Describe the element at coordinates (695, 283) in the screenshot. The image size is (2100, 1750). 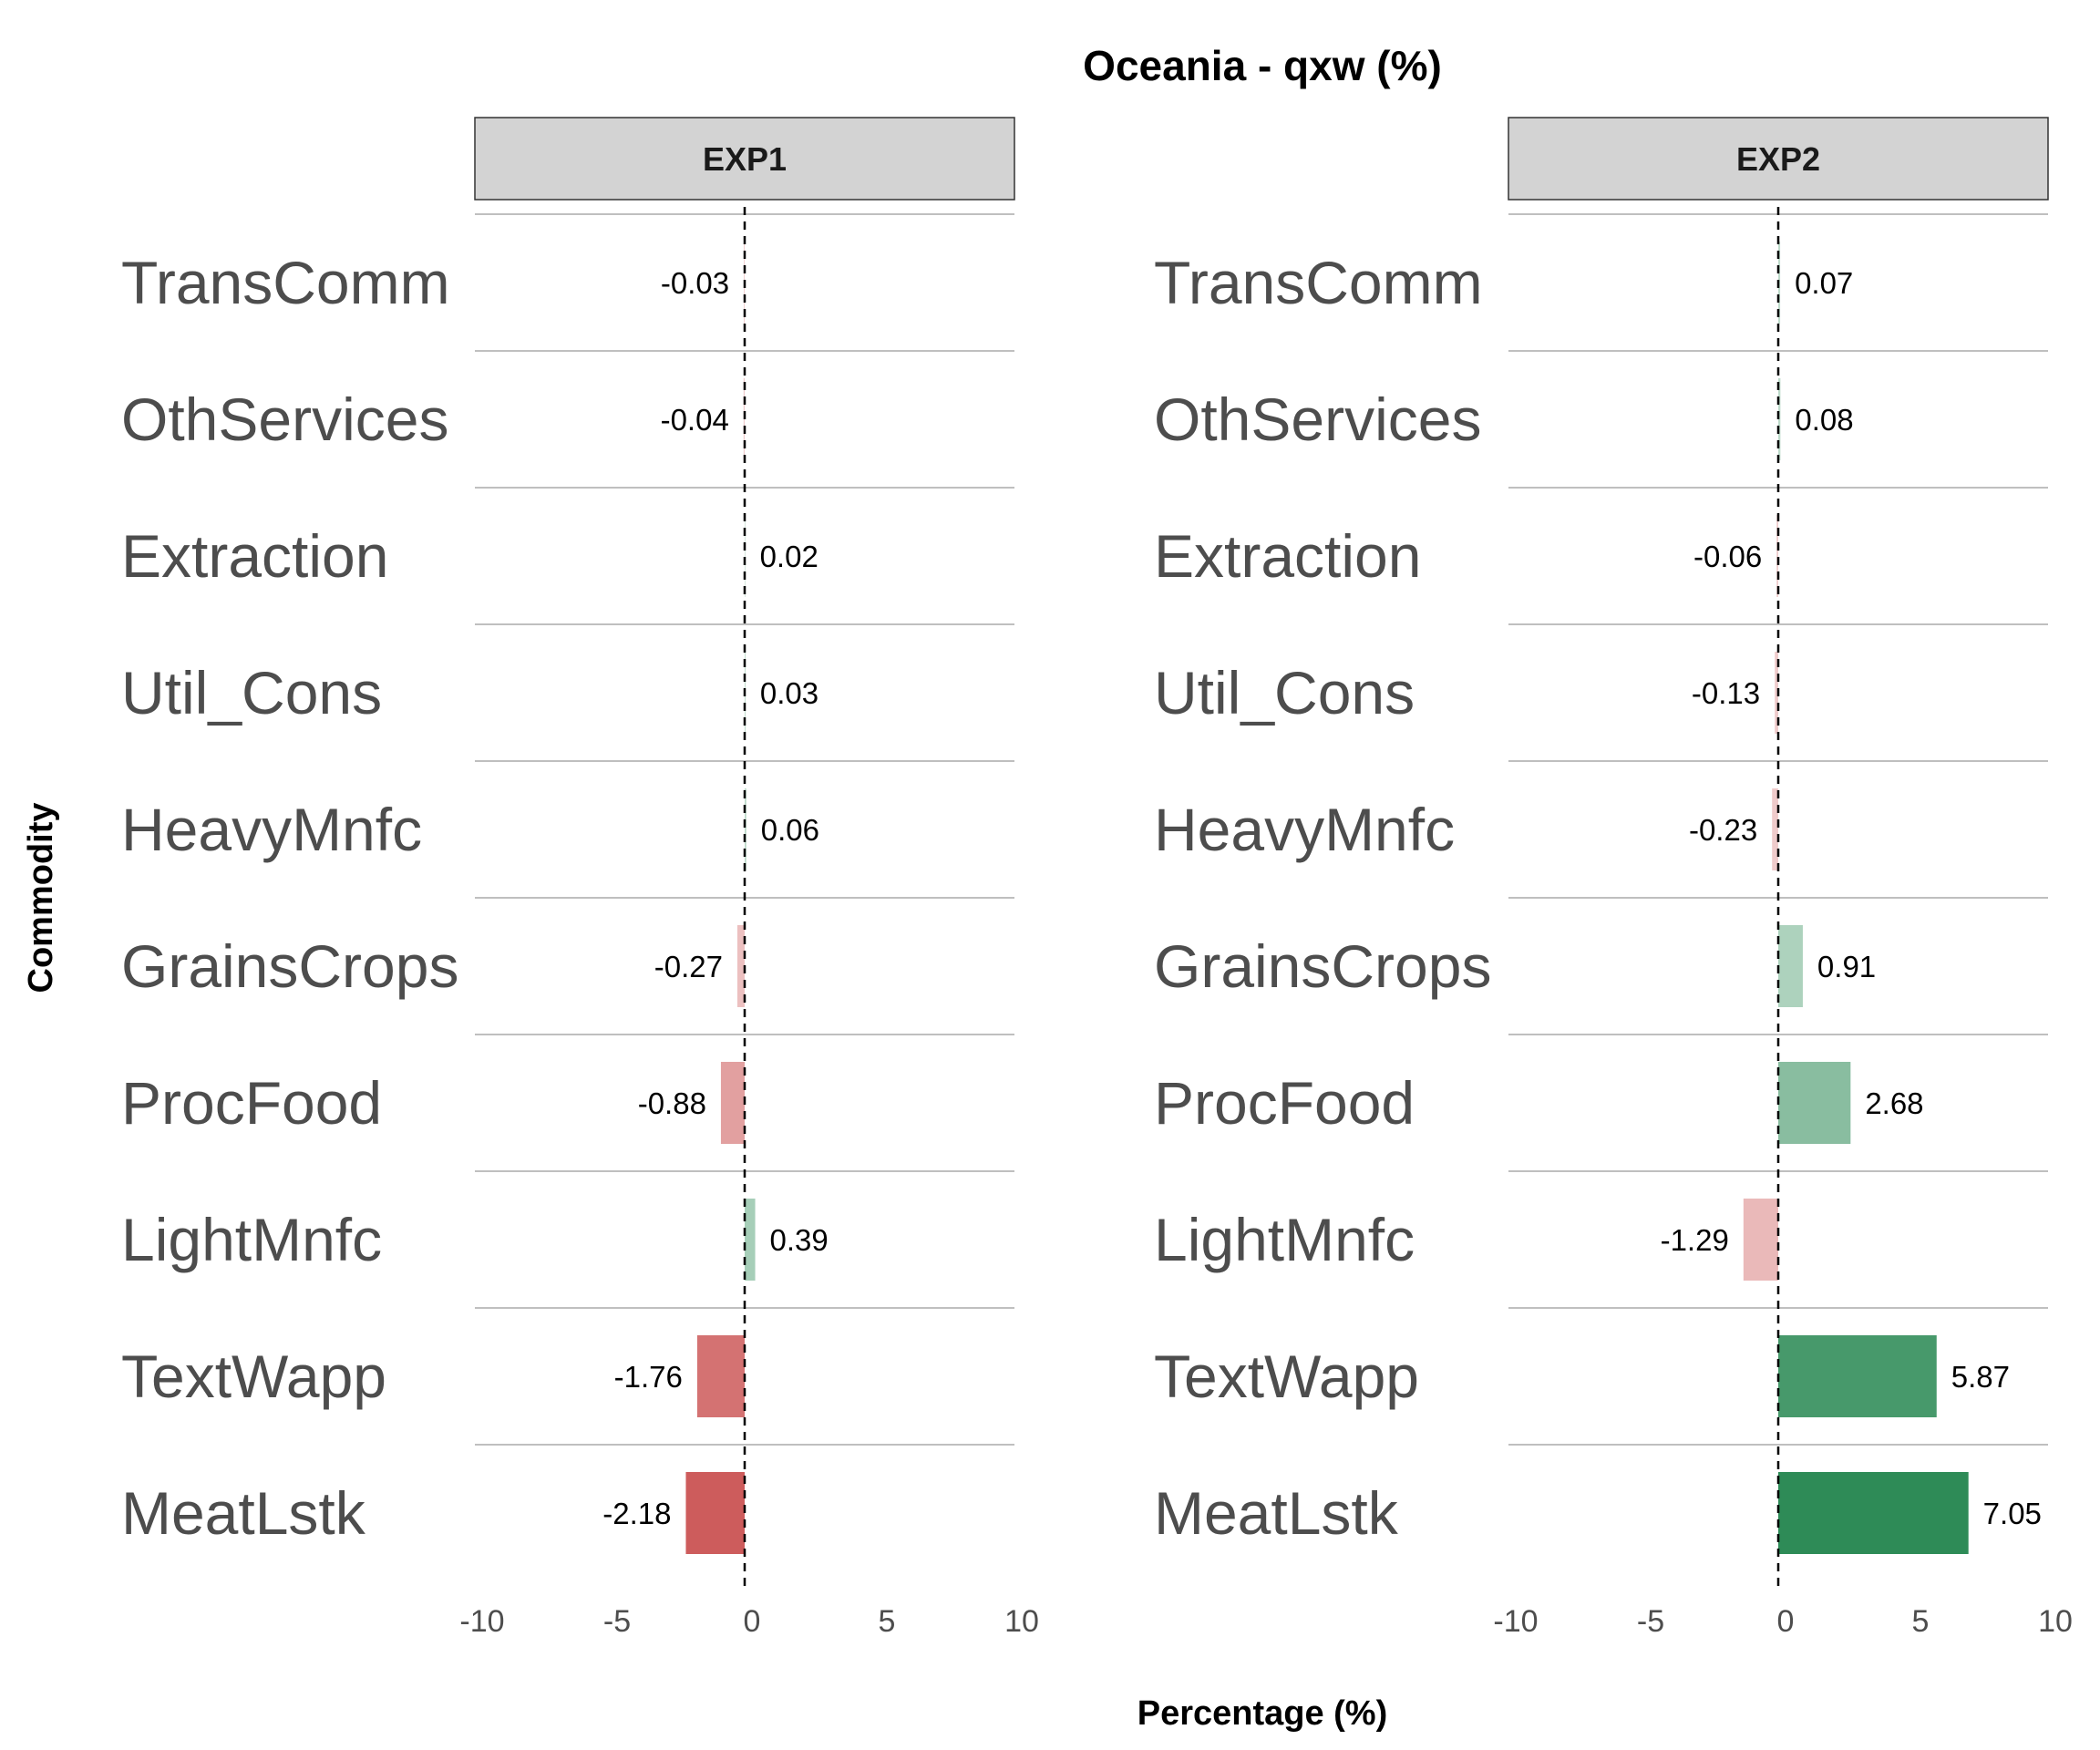
I see `value-label: -0.03` at that location.